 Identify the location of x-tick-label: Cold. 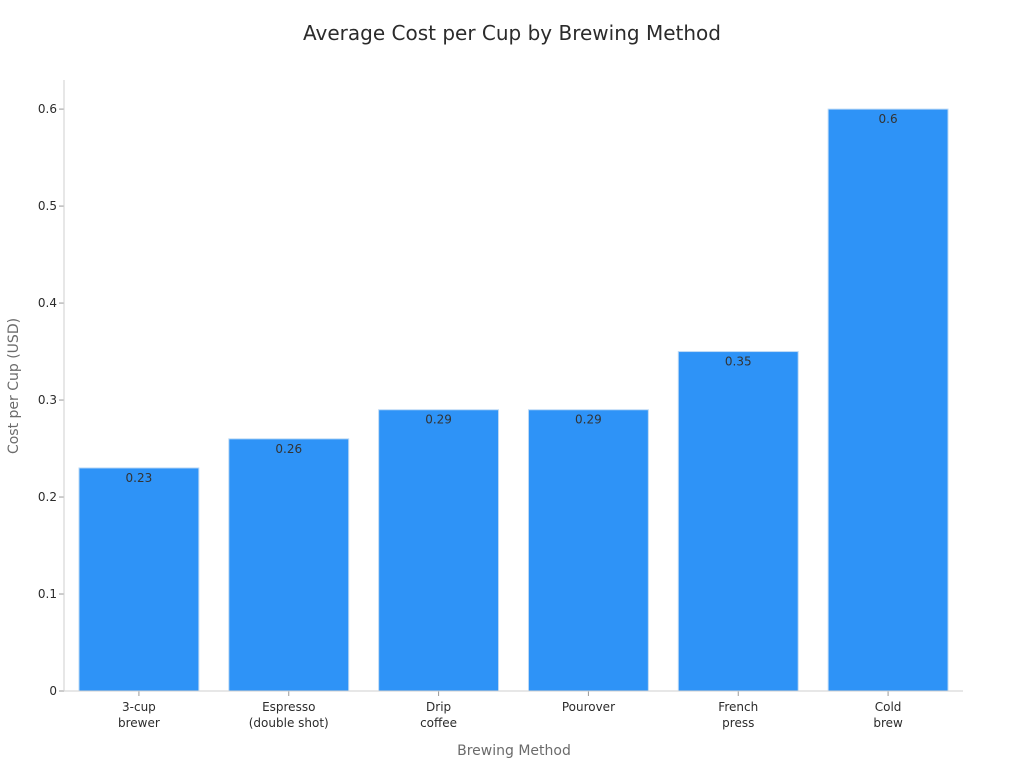
(888, 707).